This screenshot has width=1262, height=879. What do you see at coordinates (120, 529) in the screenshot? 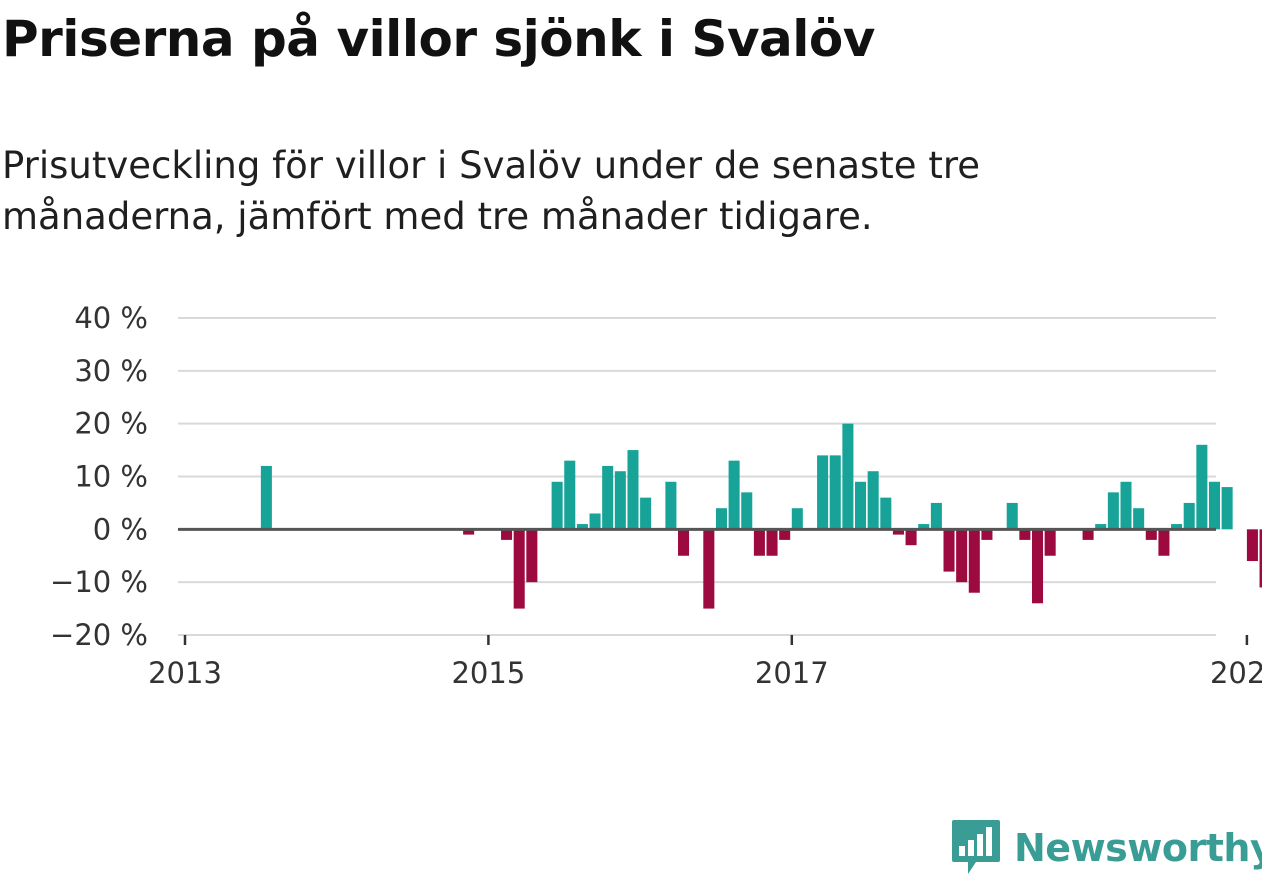
I see `y-tick-label: 0 %` at bounding box center [120, 529].